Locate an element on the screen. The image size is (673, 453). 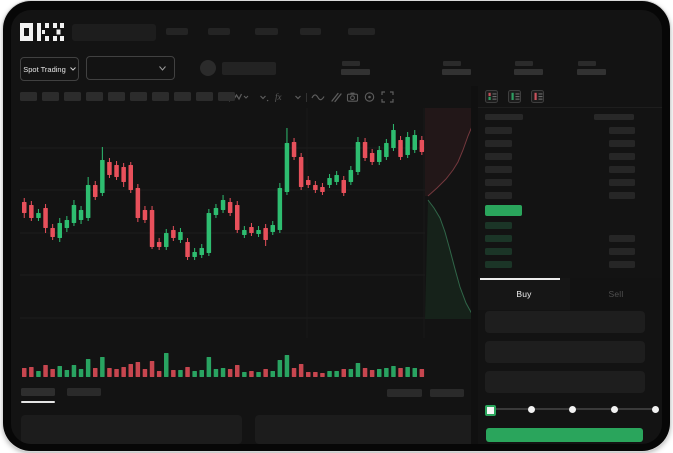
amount-slider is located at coordinates (572, 410).